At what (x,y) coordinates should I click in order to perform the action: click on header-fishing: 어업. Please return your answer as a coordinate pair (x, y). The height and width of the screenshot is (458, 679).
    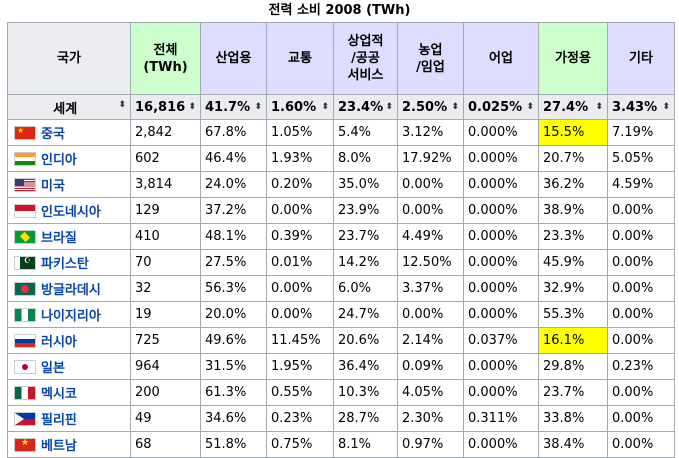
    Looking at the image, I should click on (501, 58).